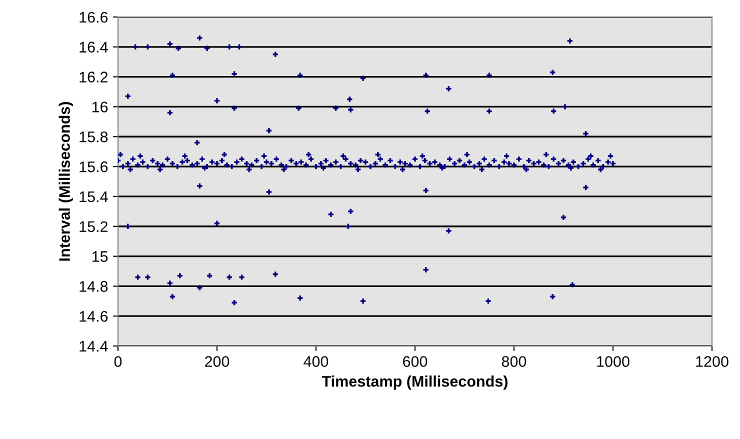 This screenshot has height=439, width=740. What do you see at coordinates (94, 226) in the screenshot?
I see `y-tick-label: 15.2` at bounding box center [94, 226].